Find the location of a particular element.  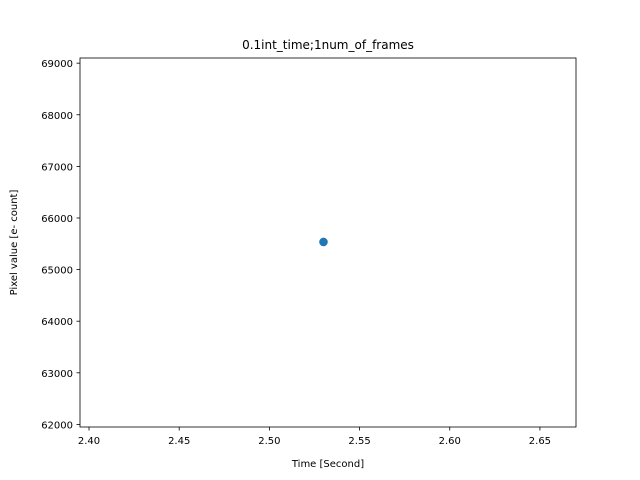

x-tick-label: 2.45 is located at coordinates (179, 441).